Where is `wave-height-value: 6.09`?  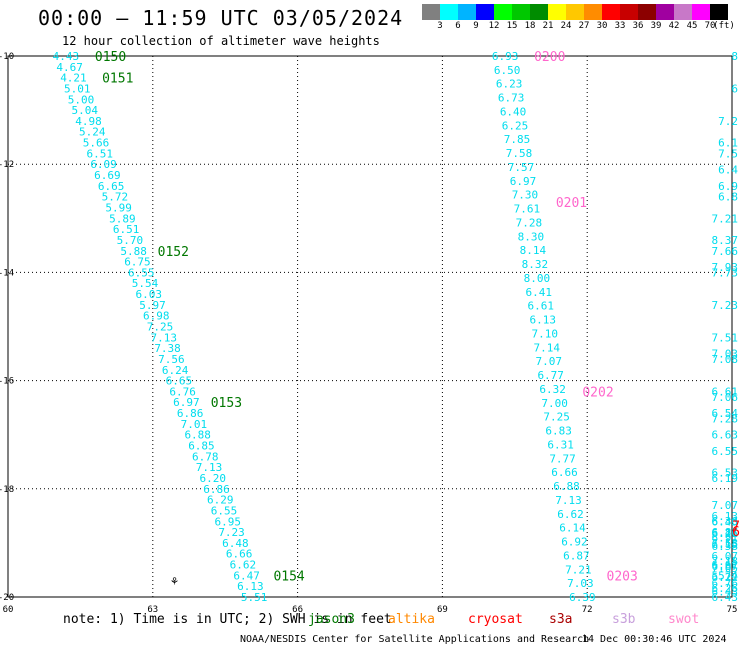 wave-height-value: 6.09 is located at coordinates (103, 164).